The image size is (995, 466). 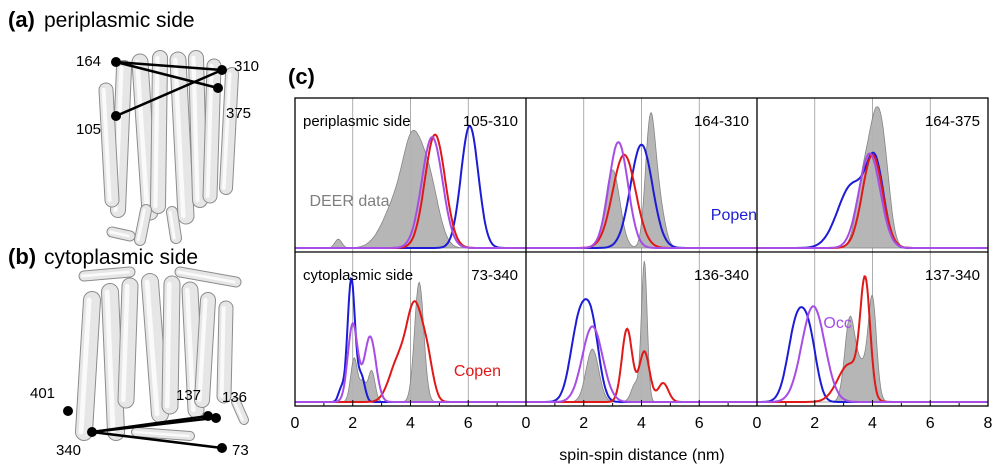 I want to click on spin-label-markers-cytoplasmic, so click(x=145, y=429).